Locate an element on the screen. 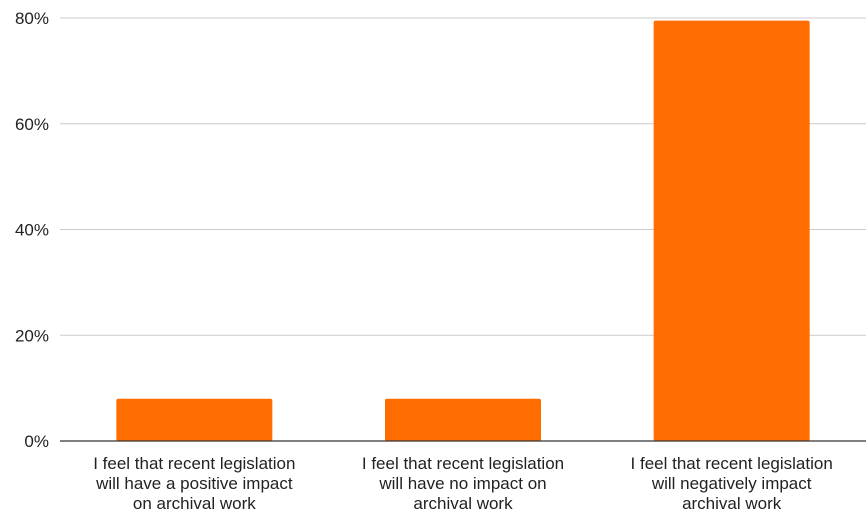 The image size is (866, 517). y-tick-label: 40% is located at coordinates (32, 230).